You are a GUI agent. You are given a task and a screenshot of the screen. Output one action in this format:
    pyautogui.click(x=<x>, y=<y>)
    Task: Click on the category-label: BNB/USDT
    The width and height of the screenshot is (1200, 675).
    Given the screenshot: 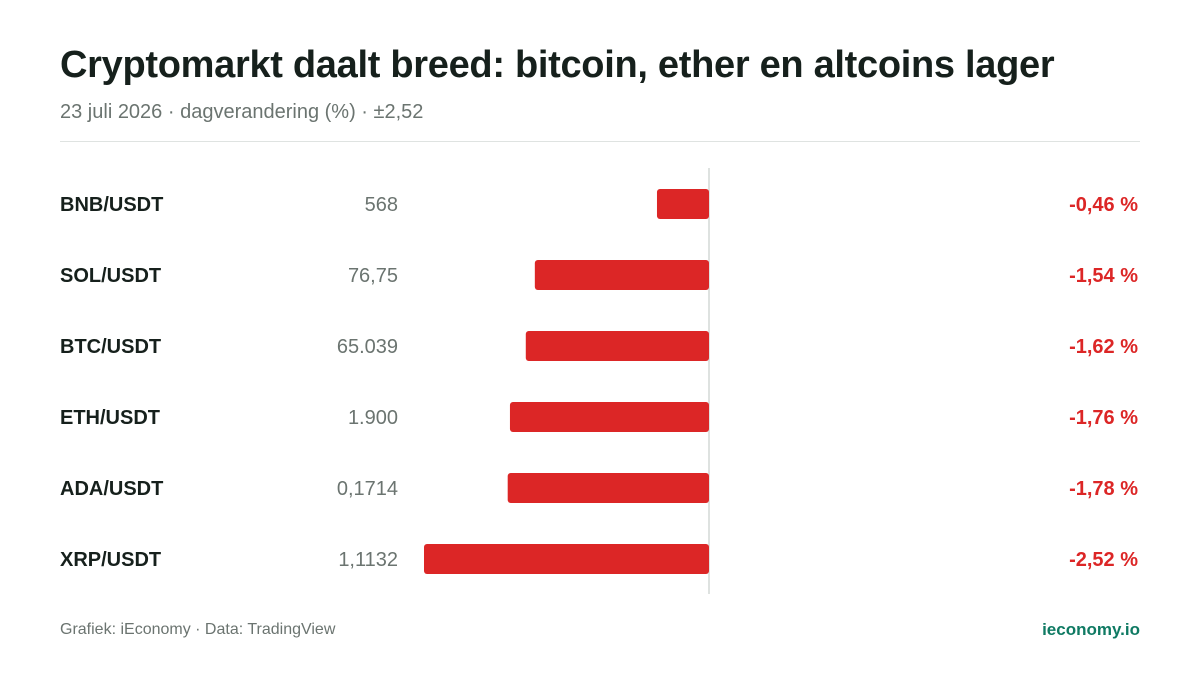 What is the action you would take?
    pyautogui.click(x=111, y=205)
    